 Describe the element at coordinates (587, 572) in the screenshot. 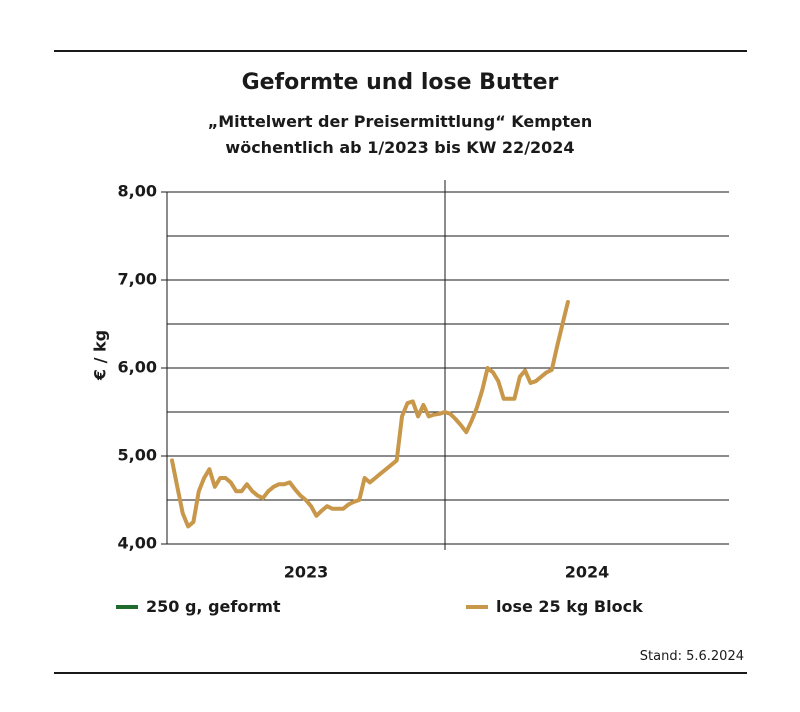

I see `x-category-label: 2024` at that location.